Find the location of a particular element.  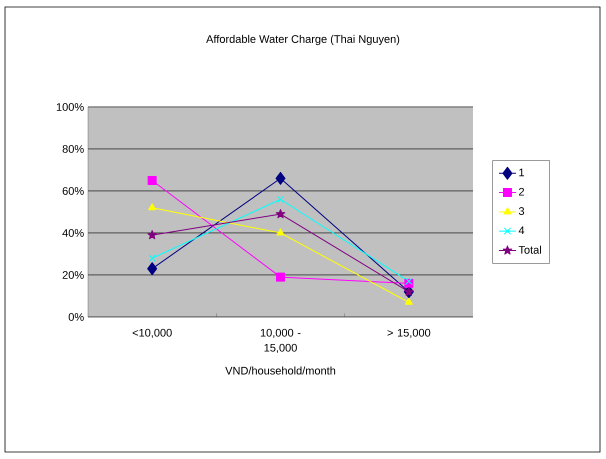

x-tick-label: <10,000 is located at coordinates (152, 333).